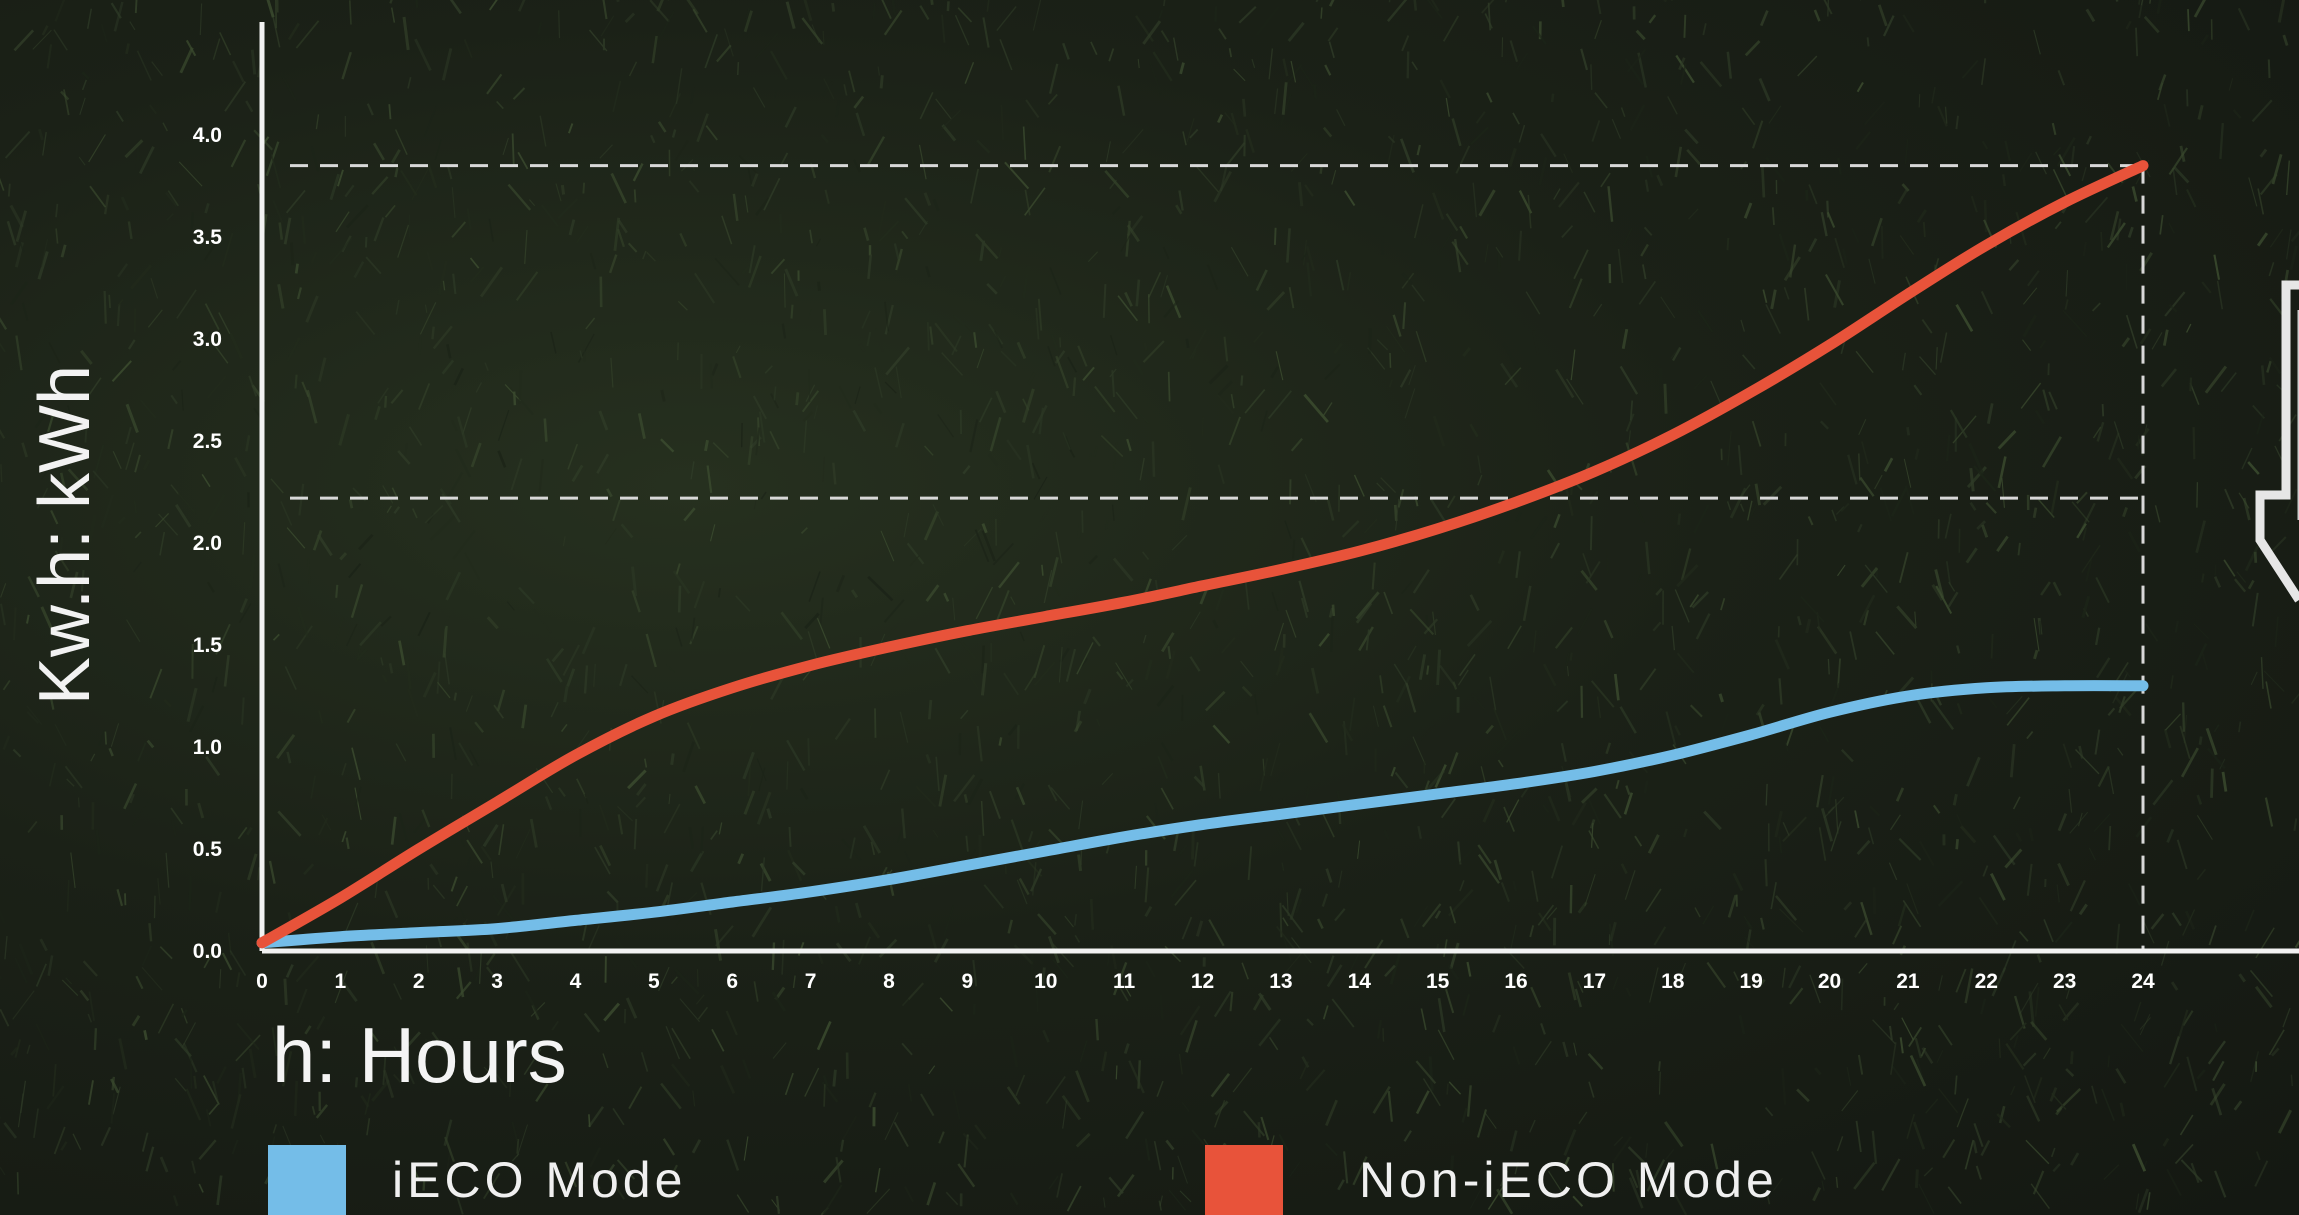  What do you see at coordinates (1908, 981) in the screenshot?
I see `x-tick-label: 21` at bounding box center [1908, 981].